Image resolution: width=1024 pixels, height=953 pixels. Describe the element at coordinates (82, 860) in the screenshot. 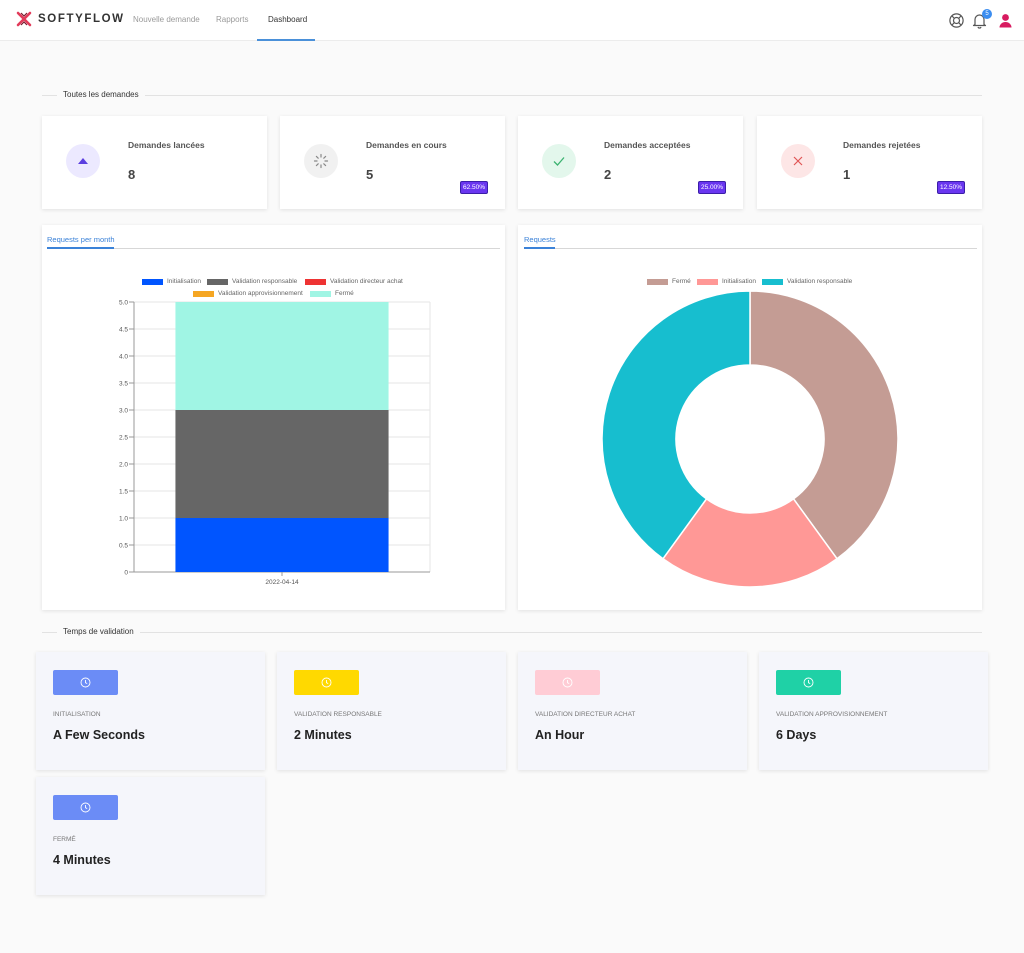

I see `time-value: 4 Minutes` at that location.